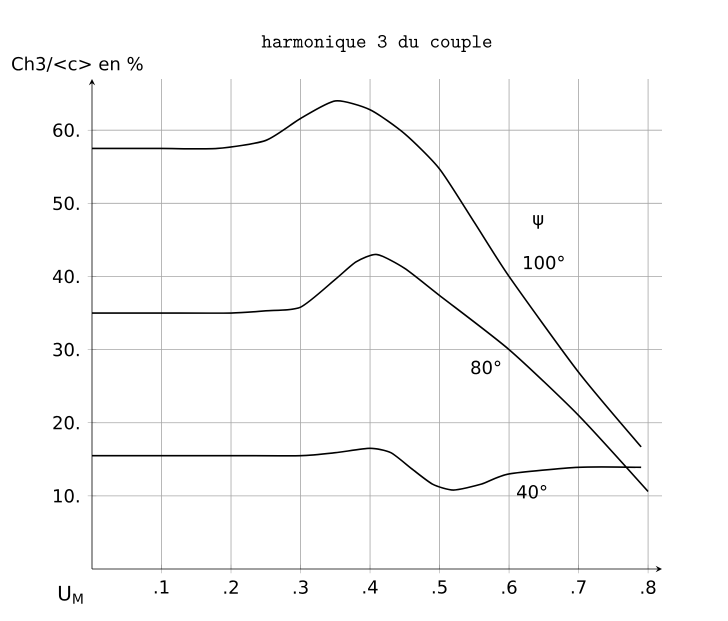 The width and height of the screenshot is (728, 621). I want to click on y-axis-title: Ch3/<c> en %, so click(77, 64).